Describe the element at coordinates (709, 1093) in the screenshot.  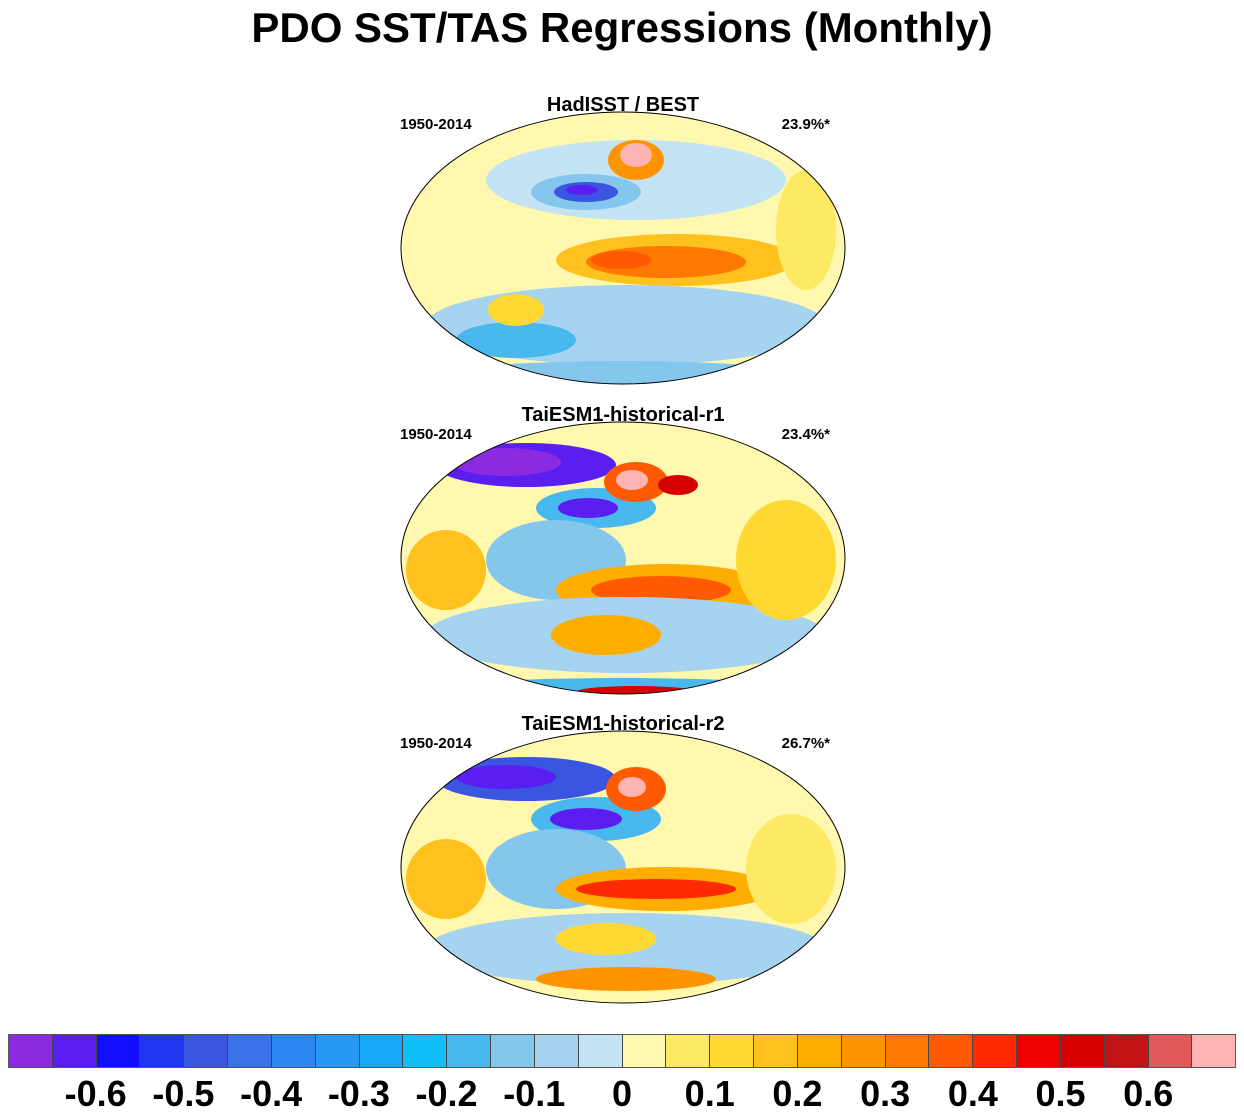
I see `colorbar-tick-label: 0.1` at that location.